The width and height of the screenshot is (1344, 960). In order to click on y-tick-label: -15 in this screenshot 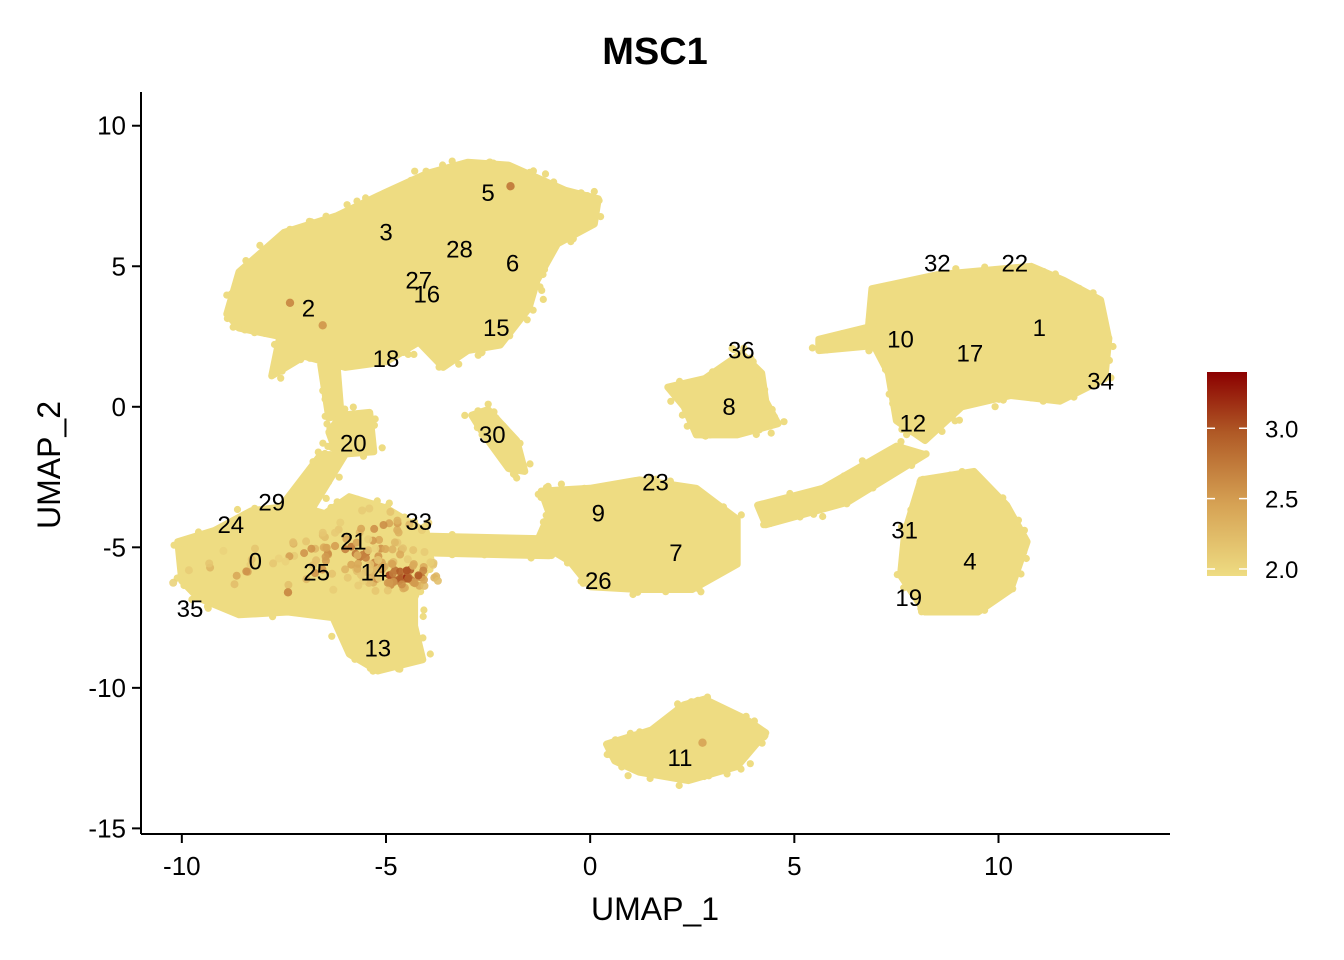, I will do `click(107, 828)`.